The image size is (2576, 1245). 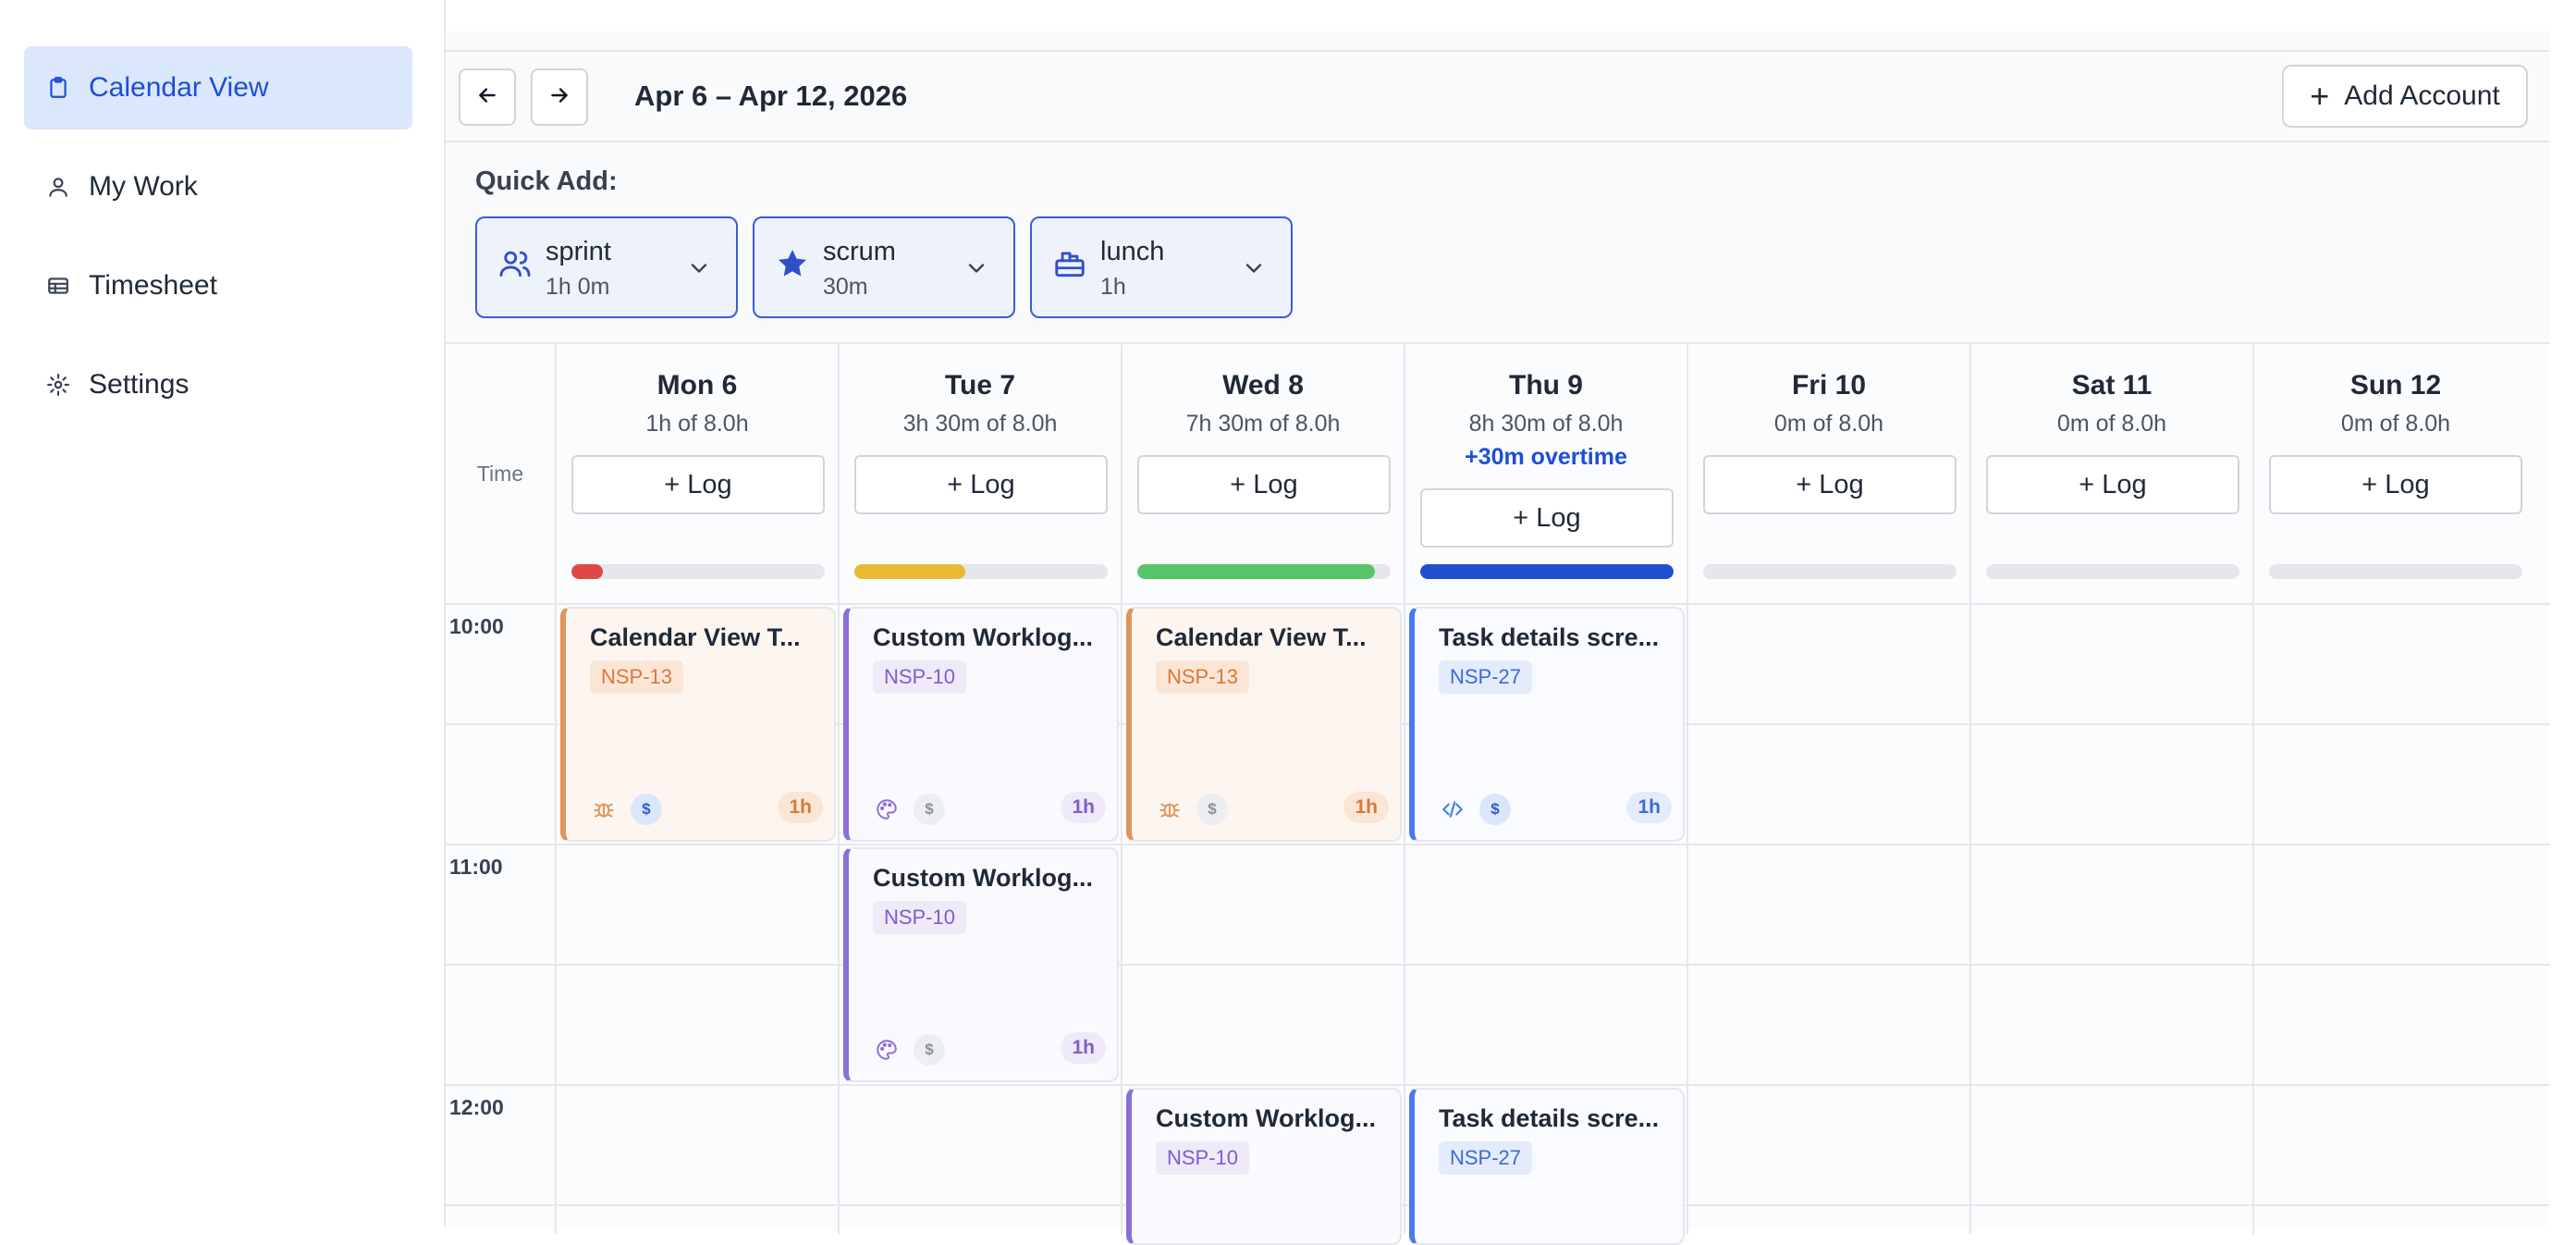 What do you see at coordinates (559, 97) in the screenshot?
I see `next-week-button` at bounding box center [559, 97].